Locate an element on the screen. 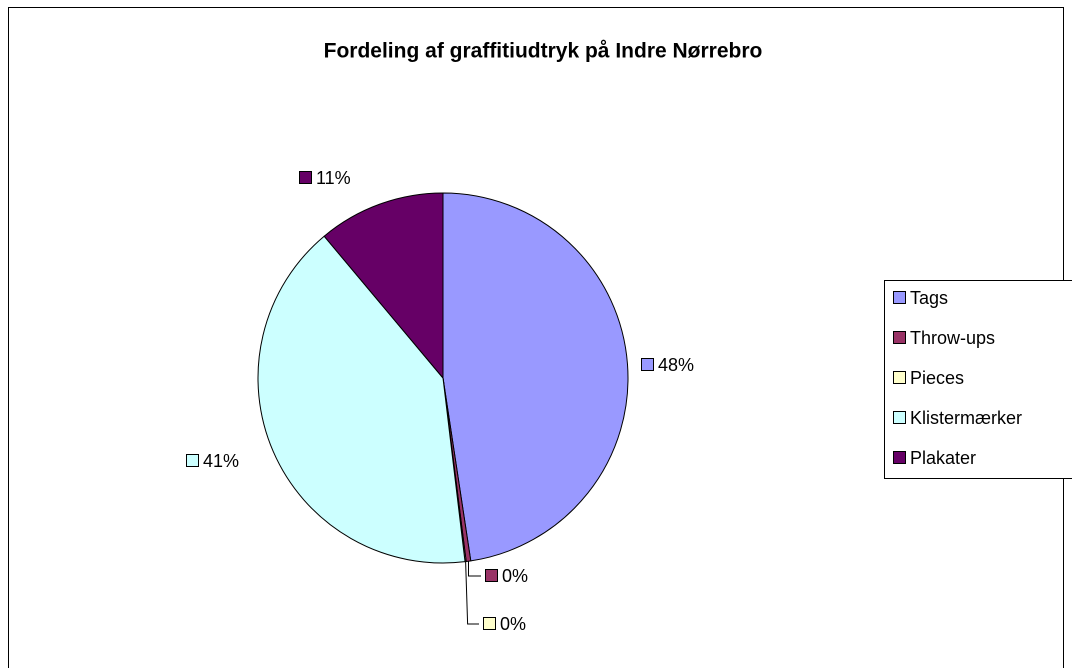 The image size is (1072, 668). data-label: 48% is located at coordinates (676, 365).